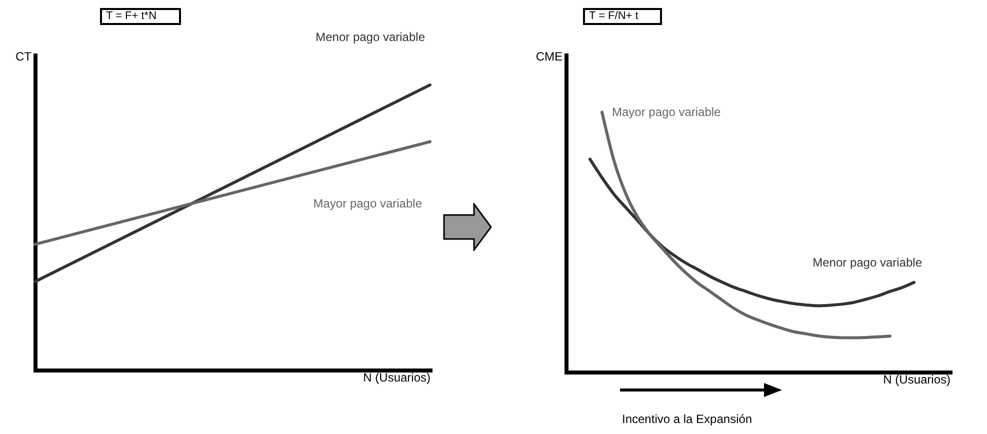  Describe the element at coordinates (140, 16) in the screenshot. I see `chart-title: T = F+ t*N` at that location.